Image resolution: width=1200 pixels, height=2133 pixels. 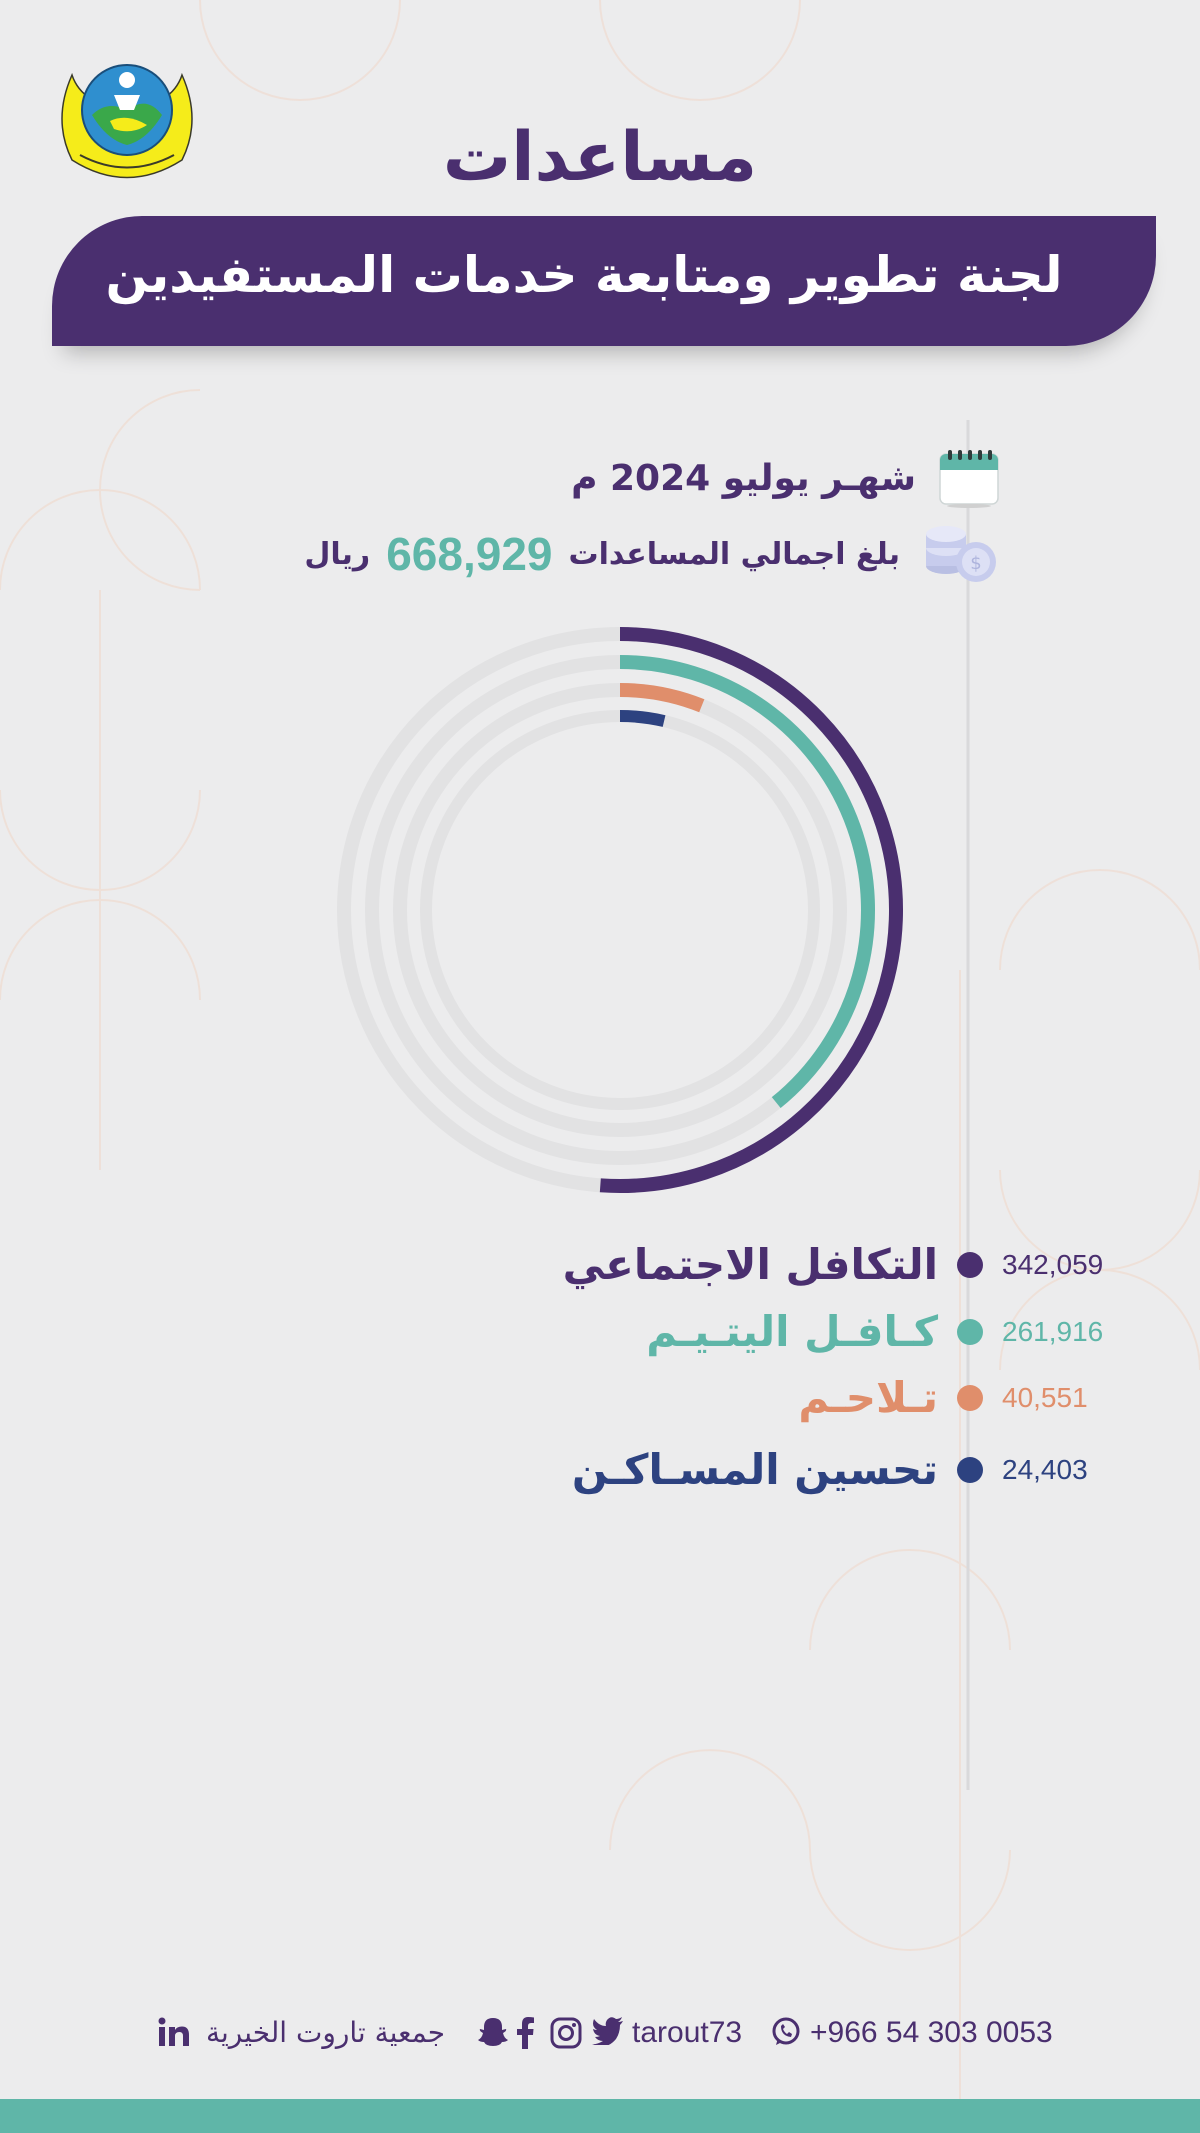 I want to click on legend-item: كـافـل اليتـيـم 261,916, so click(x=600, y=1332).